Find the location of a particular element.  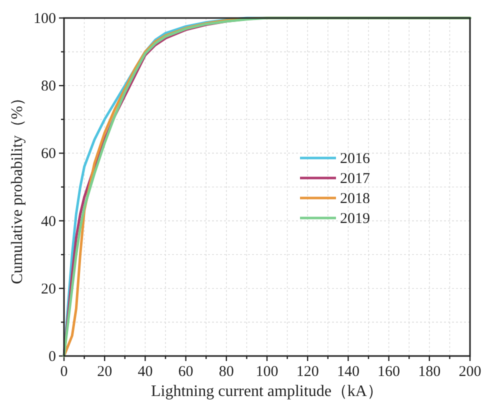

legend-label: 2019 is located at coordinates (355, 219).